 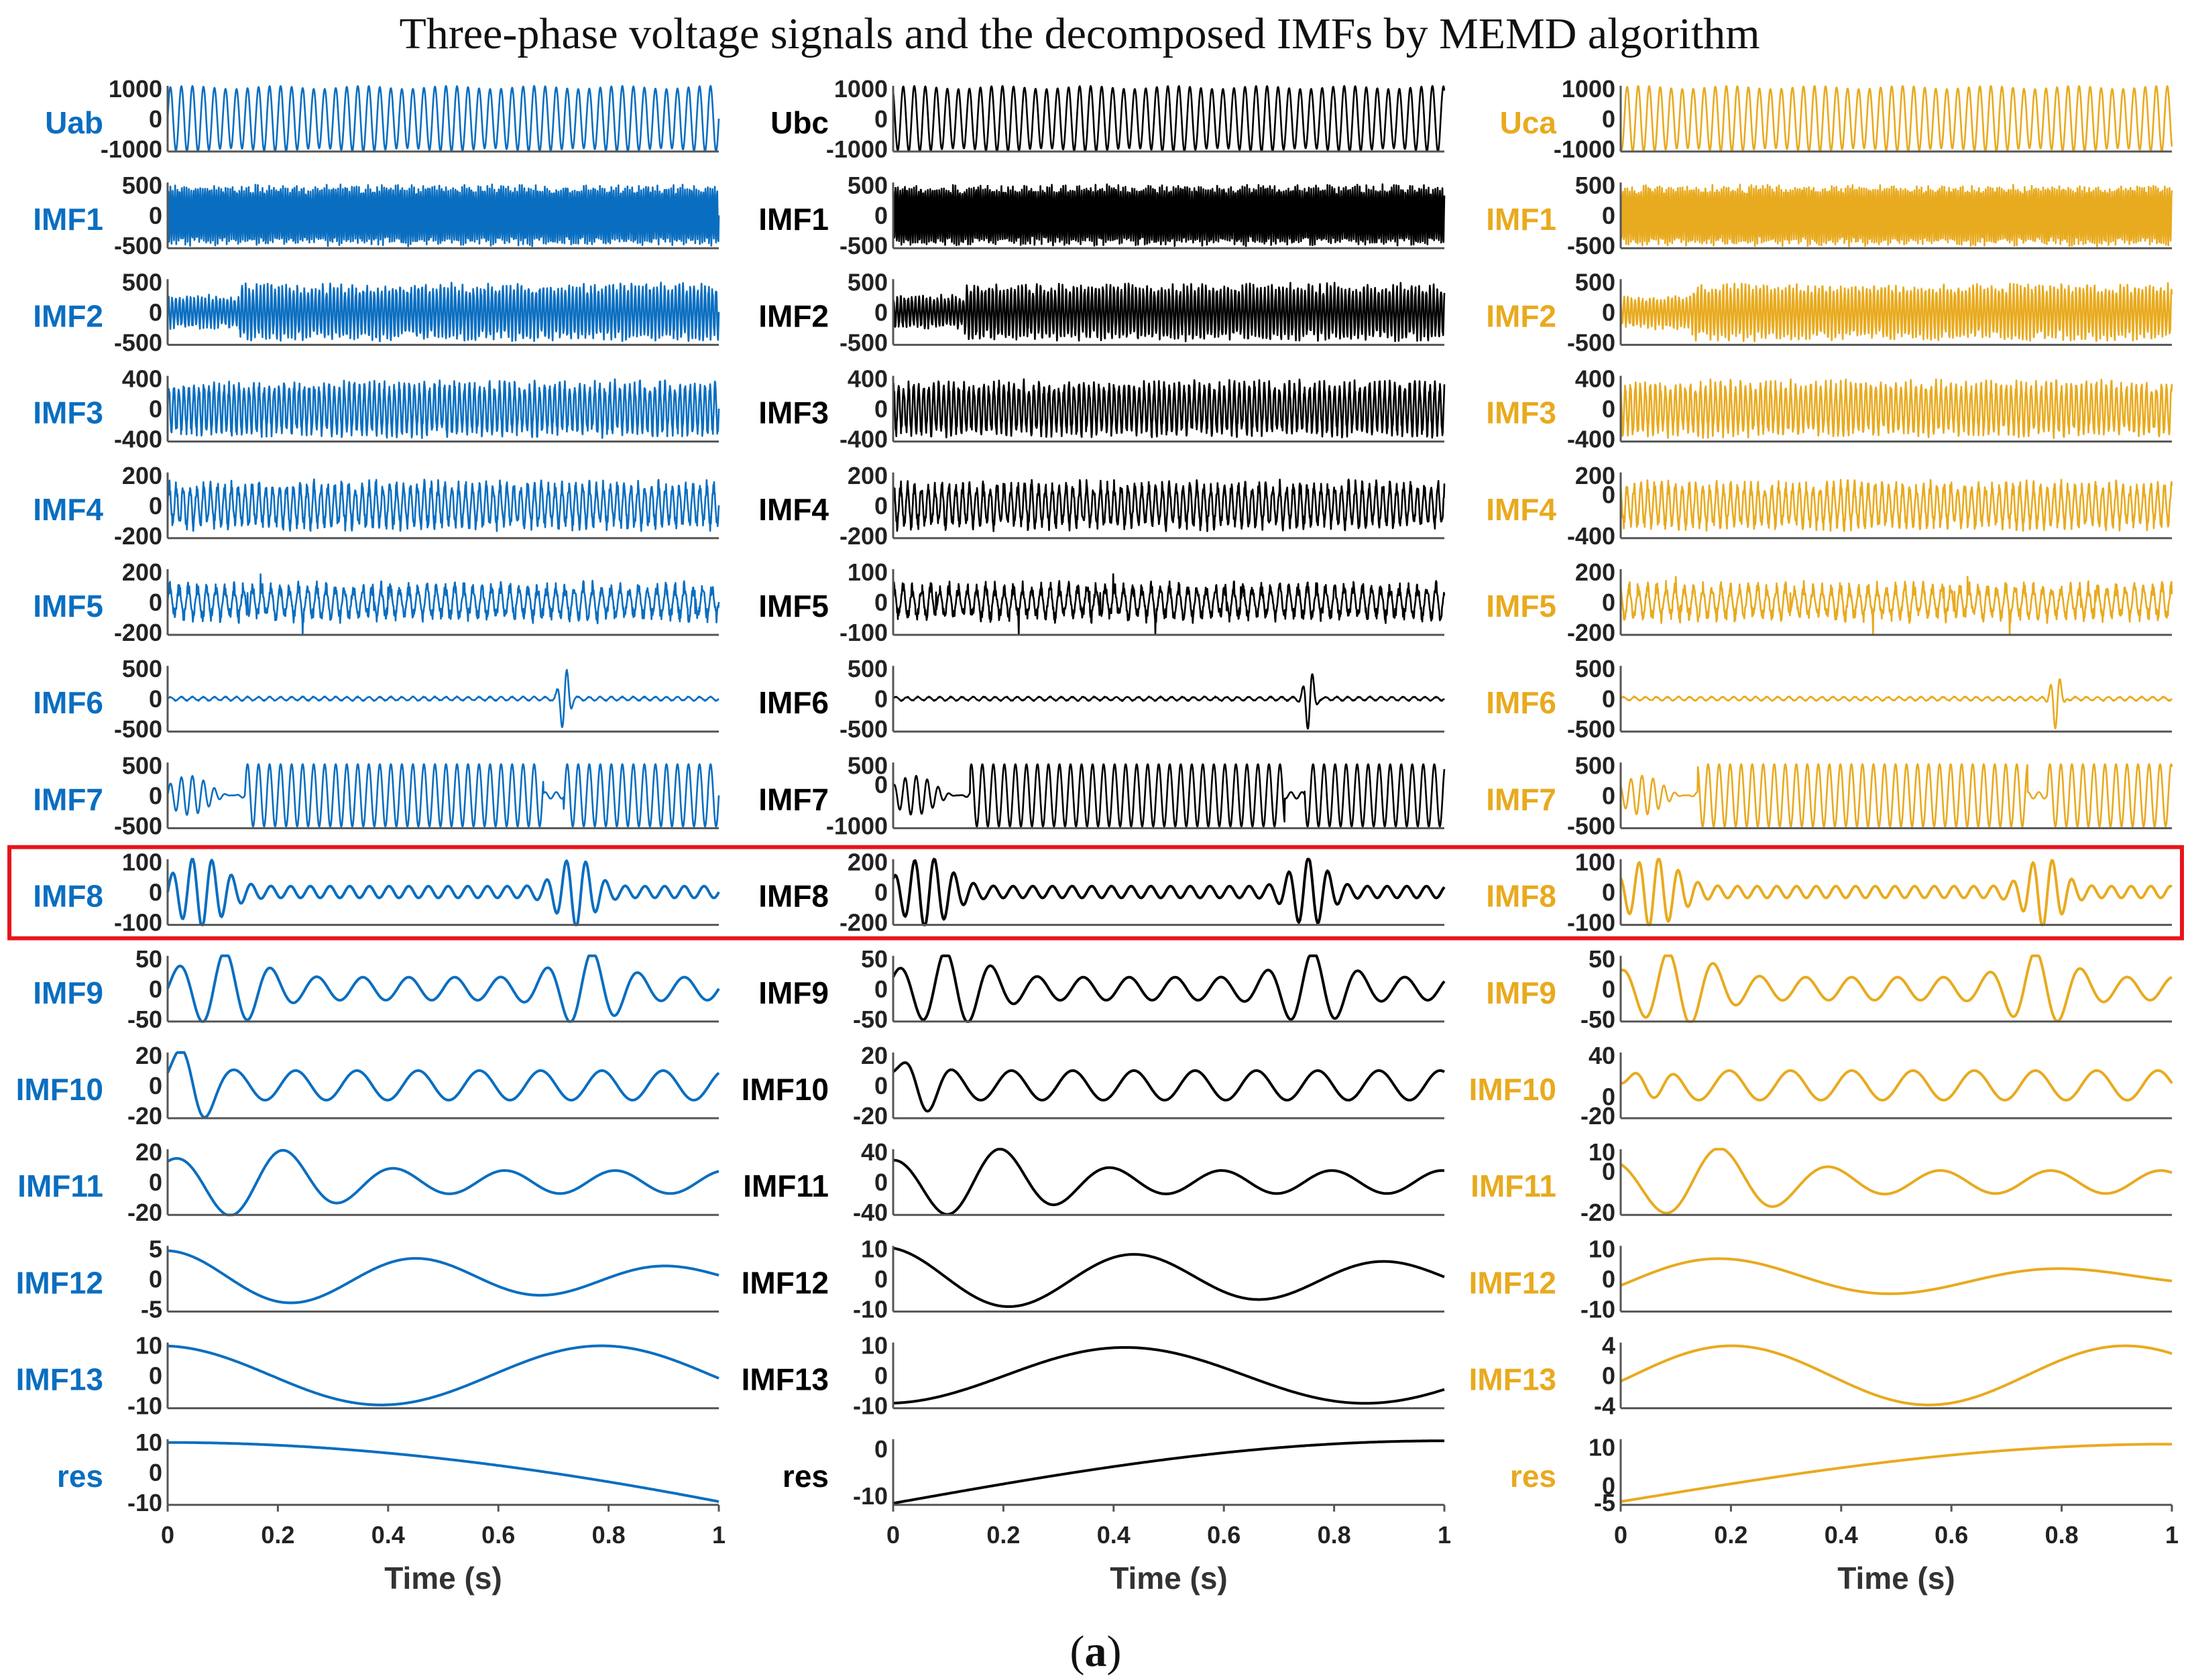 I want to click on col2-row6-y-tick-label: 0, so click(x=881, y=602).